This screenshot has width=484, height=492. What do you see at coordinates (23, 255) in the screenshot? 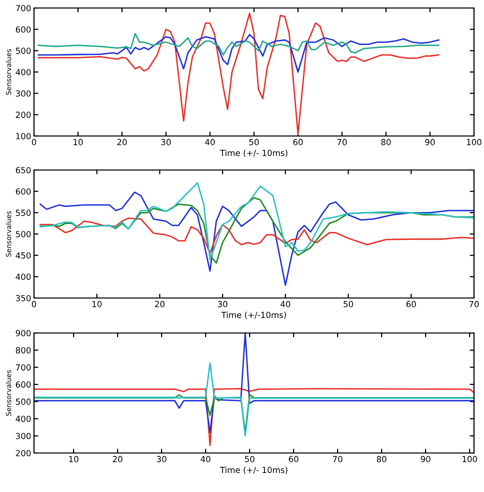
I see `y-tick-label: 450` at bounding box center [23, 255].